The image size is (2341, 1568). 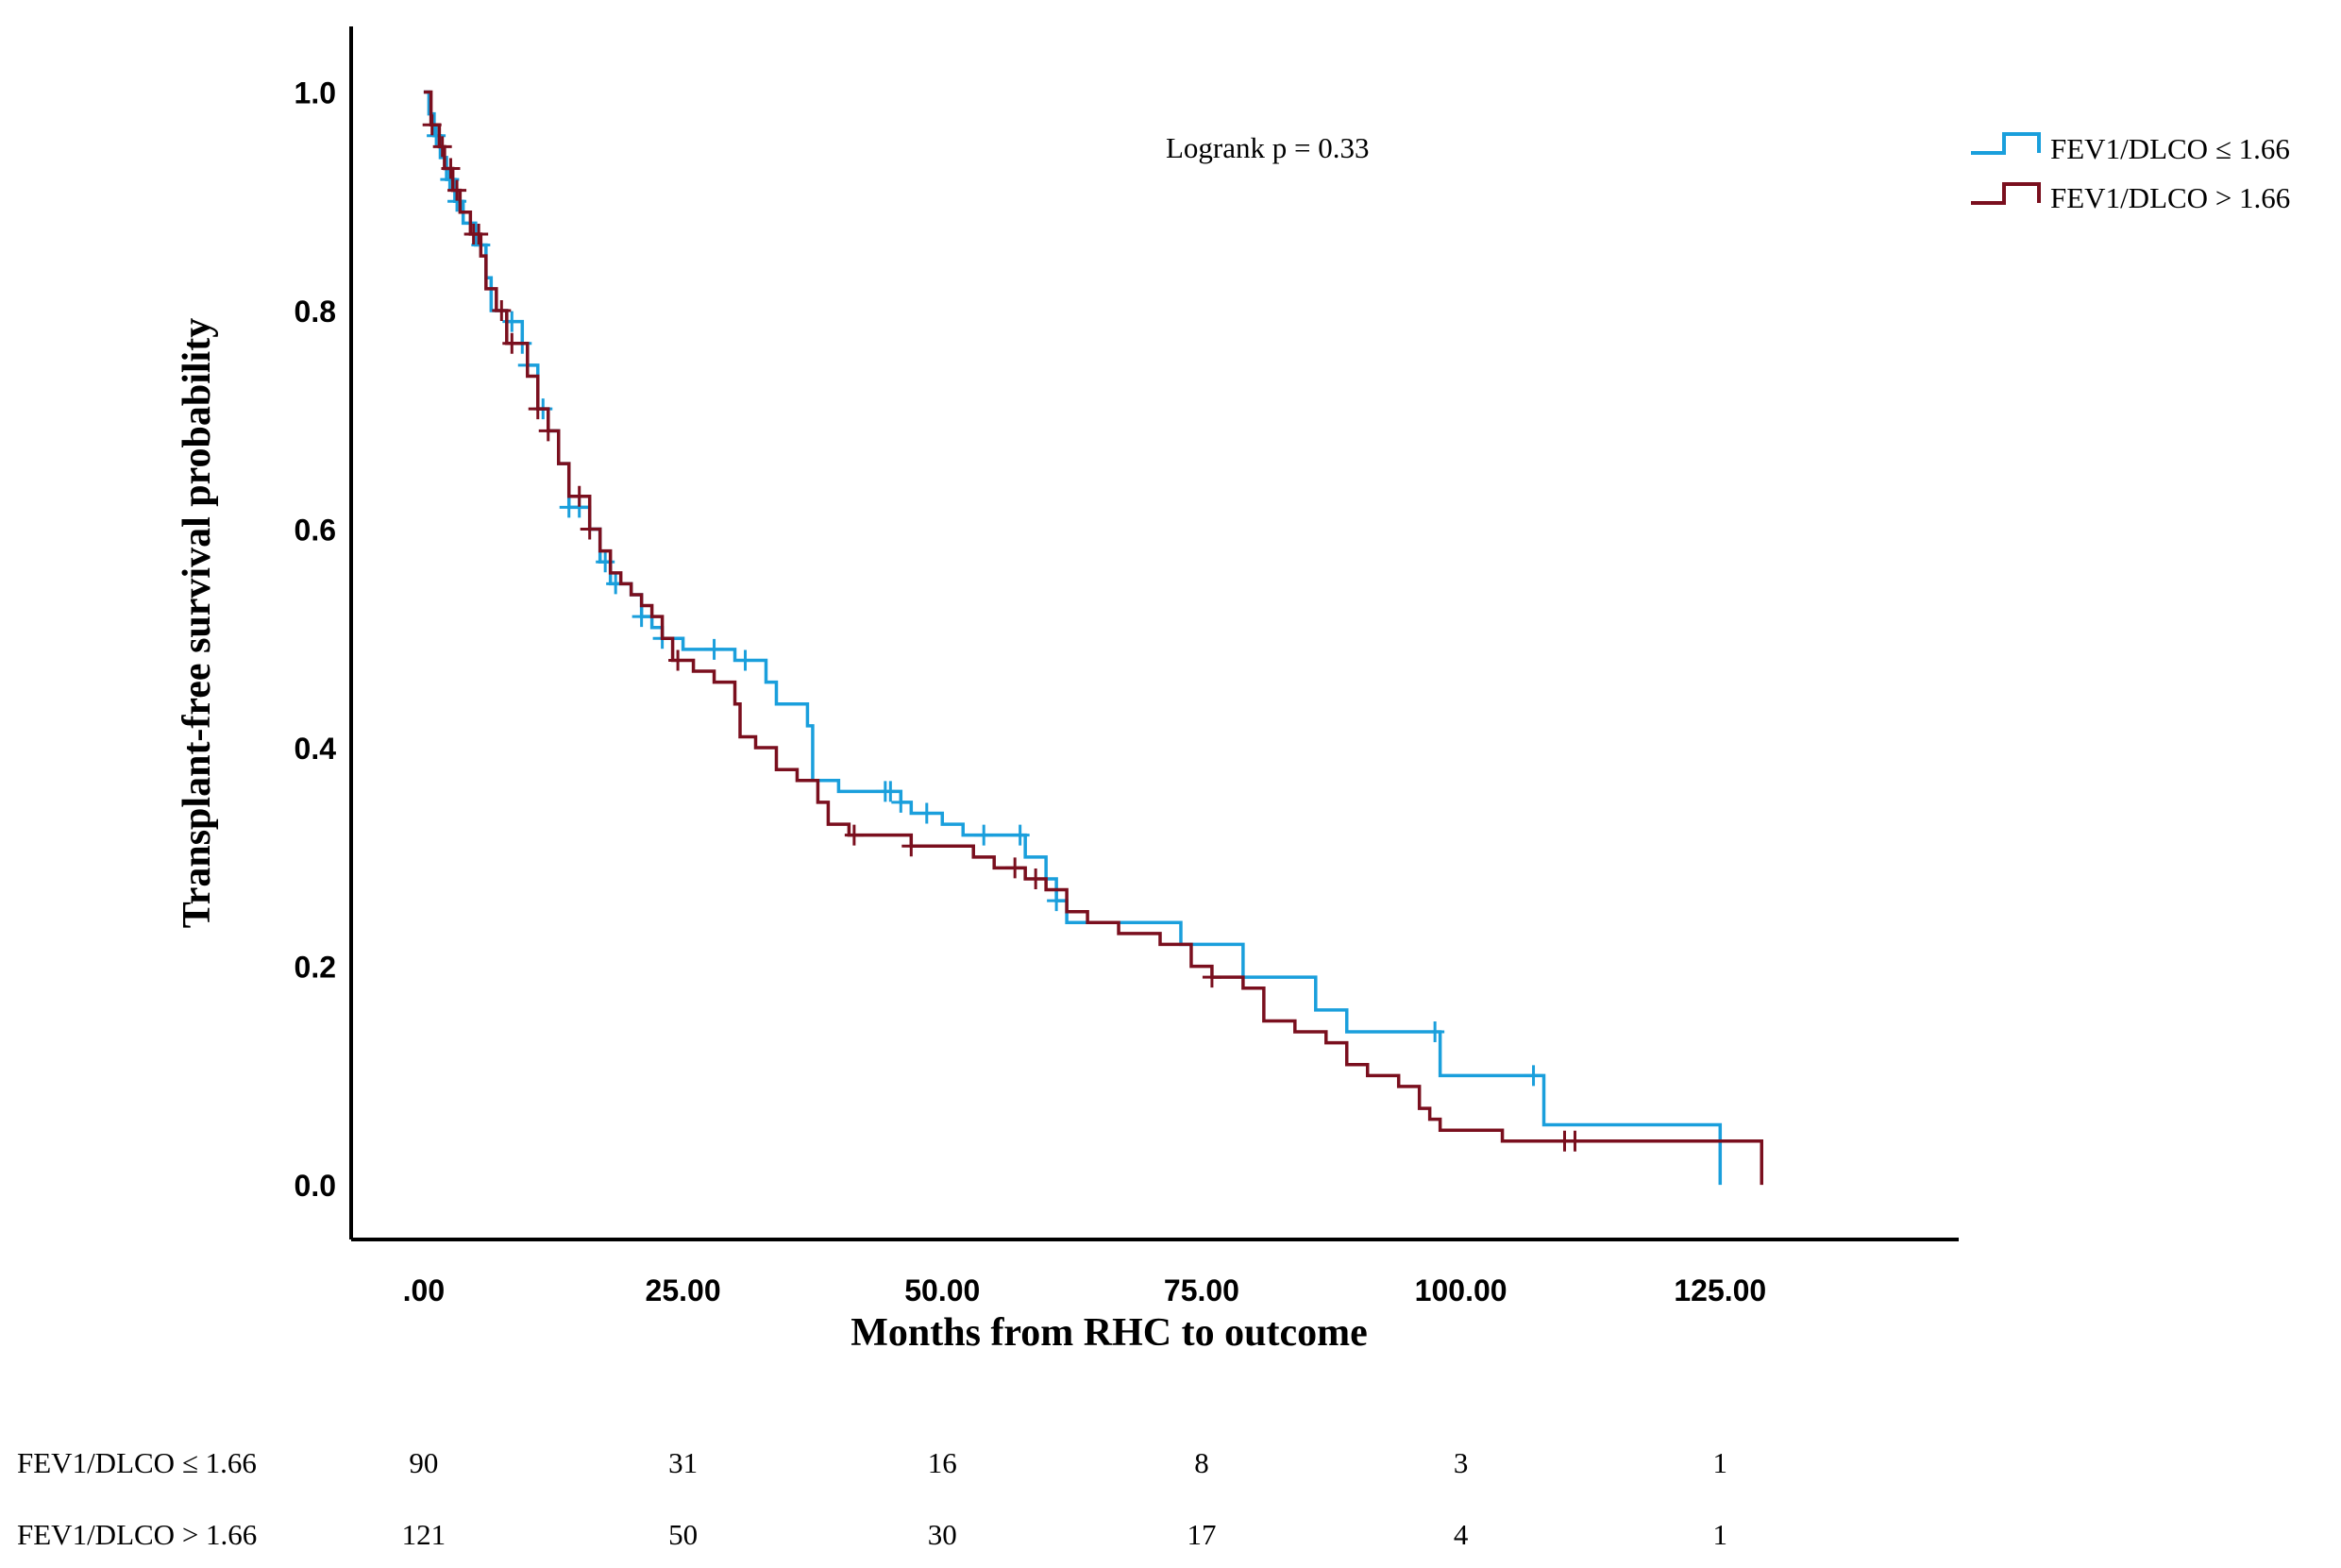 I want to click on legend: FEV1/DLCO ≤ 1.66 FEV1/DLCO > 1.66, so click(x=2130, y=173).